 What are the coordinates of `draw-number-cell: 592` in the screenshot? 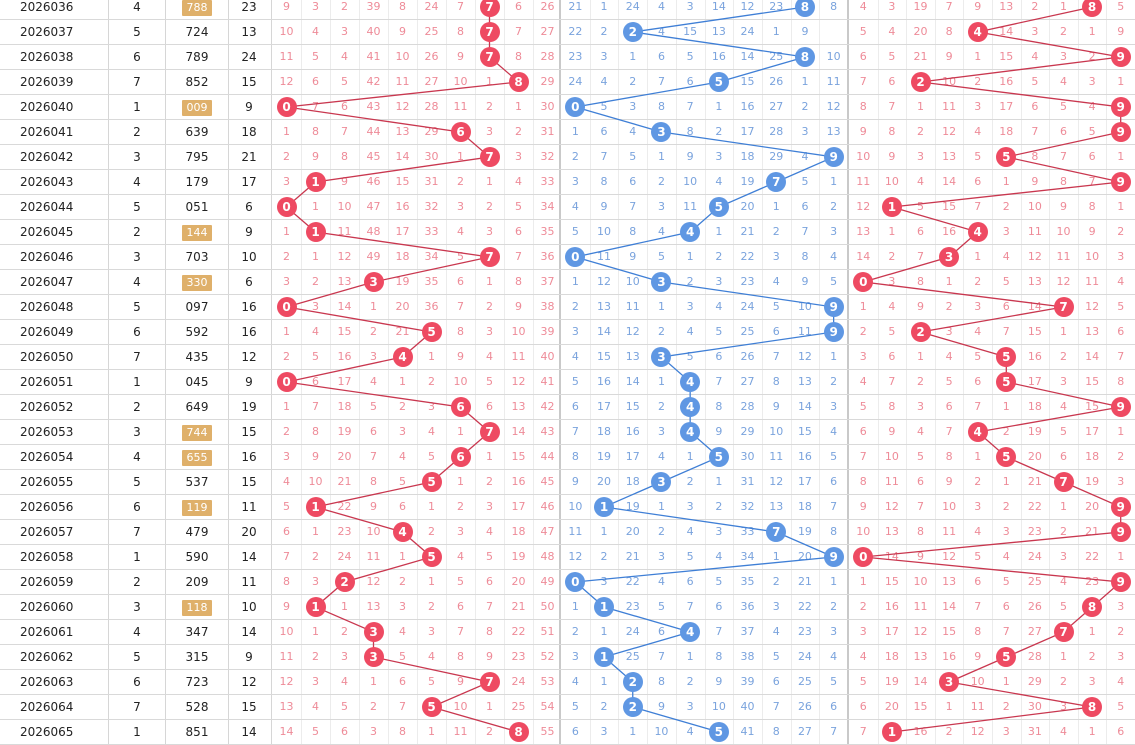 It's located at (197, 332).